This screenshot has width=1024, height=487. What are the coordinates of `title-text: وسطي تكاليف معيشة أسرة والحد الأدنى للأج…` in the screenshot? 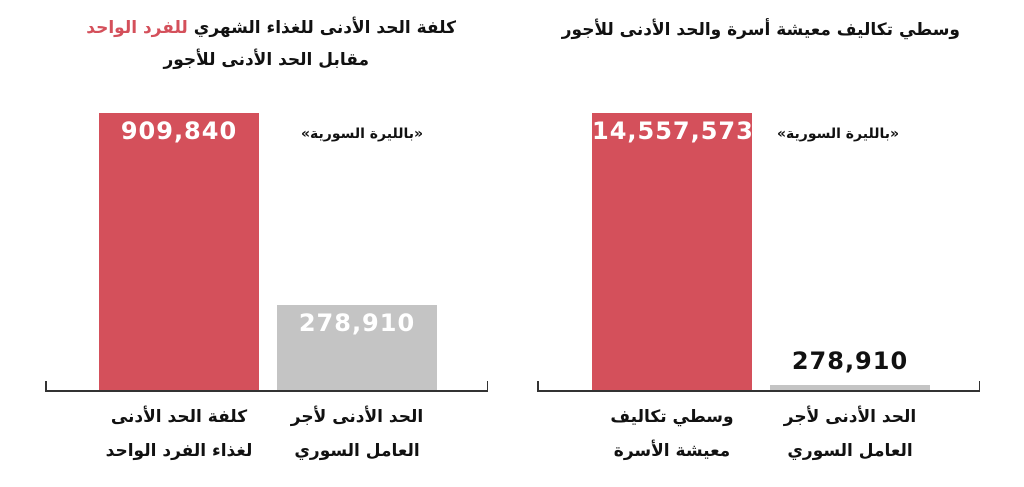 It's located at (760, 30).